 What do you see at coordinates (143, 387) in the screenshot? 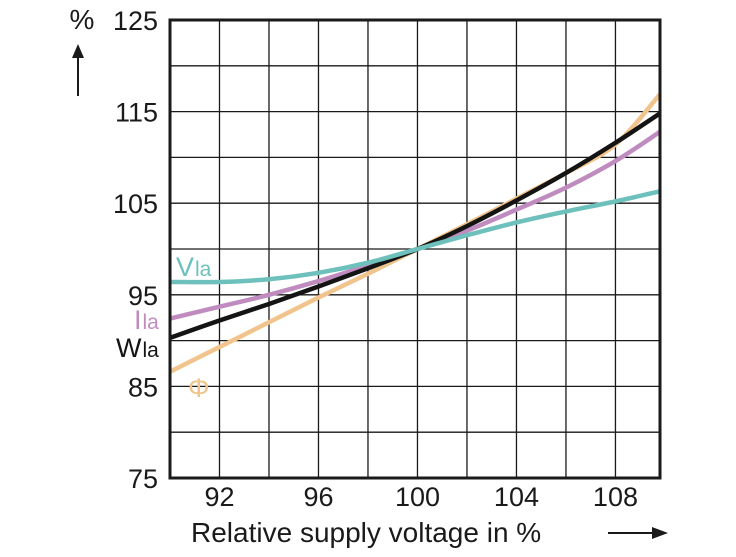
I see `y-tick-label: 85` at bounding box center [143, 387].